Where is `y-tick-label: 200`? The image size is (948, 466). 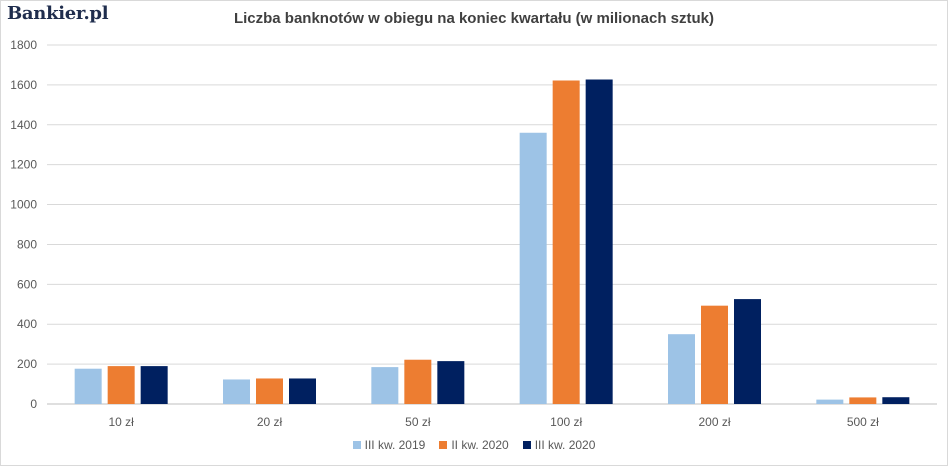 y-tick-label: 200 is located at coordinates (27, 364).